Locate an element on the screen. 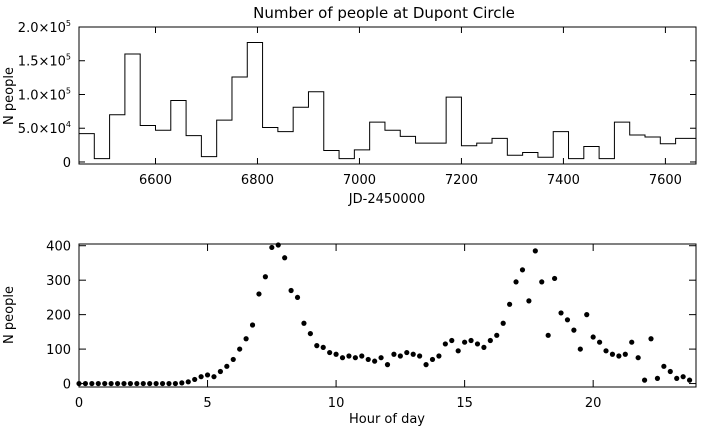  histogram-y-tick-label: 5.0×10⁴ is located at coordinates (44, 128).